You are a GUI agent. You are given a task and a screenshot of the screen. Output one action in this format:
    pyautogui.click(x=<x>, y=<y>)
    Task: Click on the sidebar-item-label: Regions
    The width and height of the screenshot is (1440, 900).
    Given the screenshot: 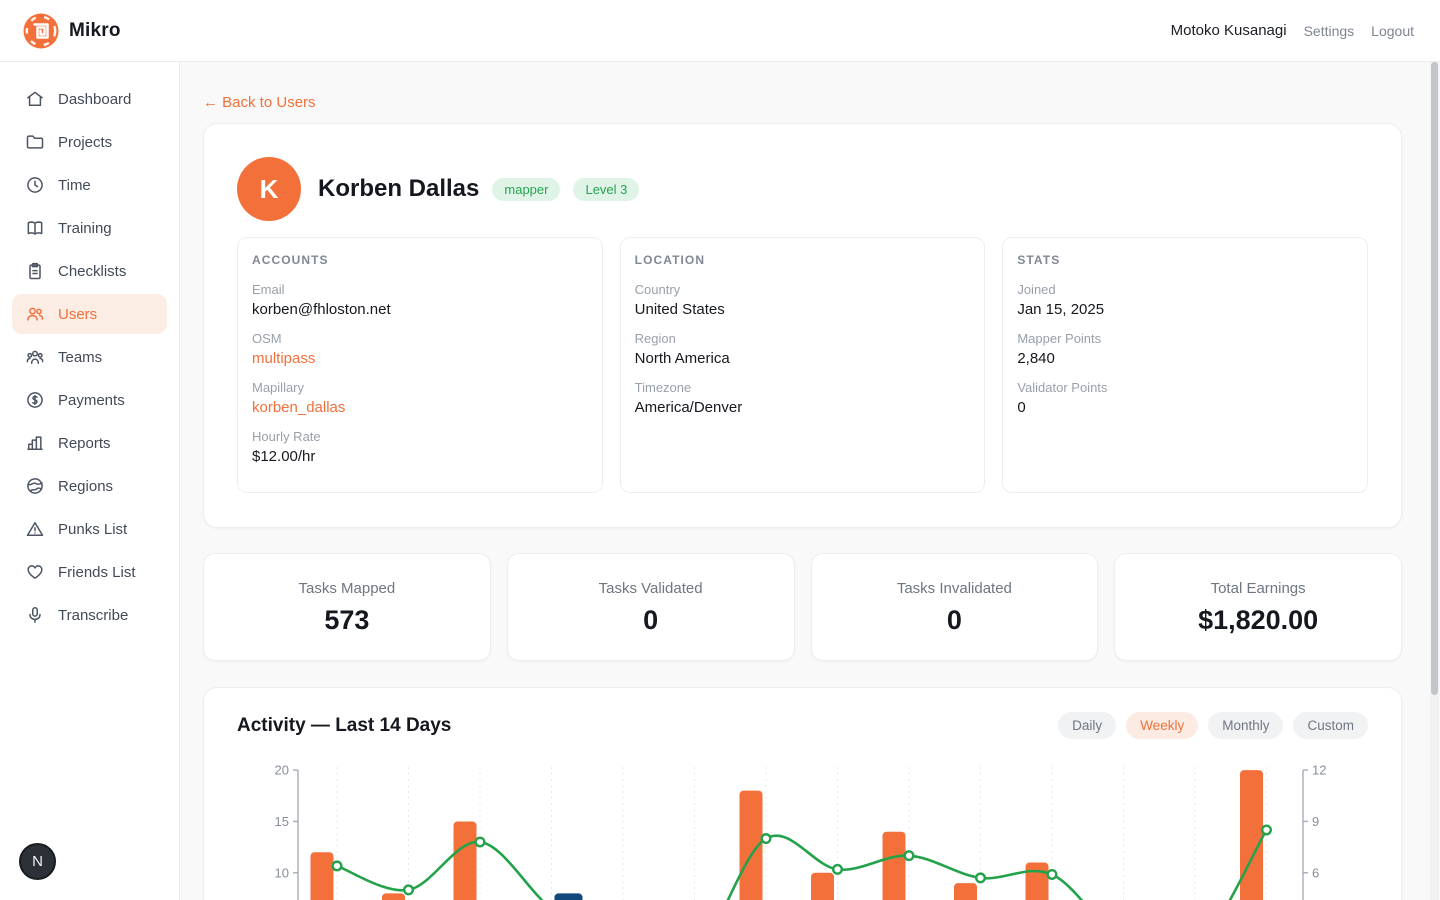 What is the action you would take?
    pyautogui.click(x=86, y=486)
    